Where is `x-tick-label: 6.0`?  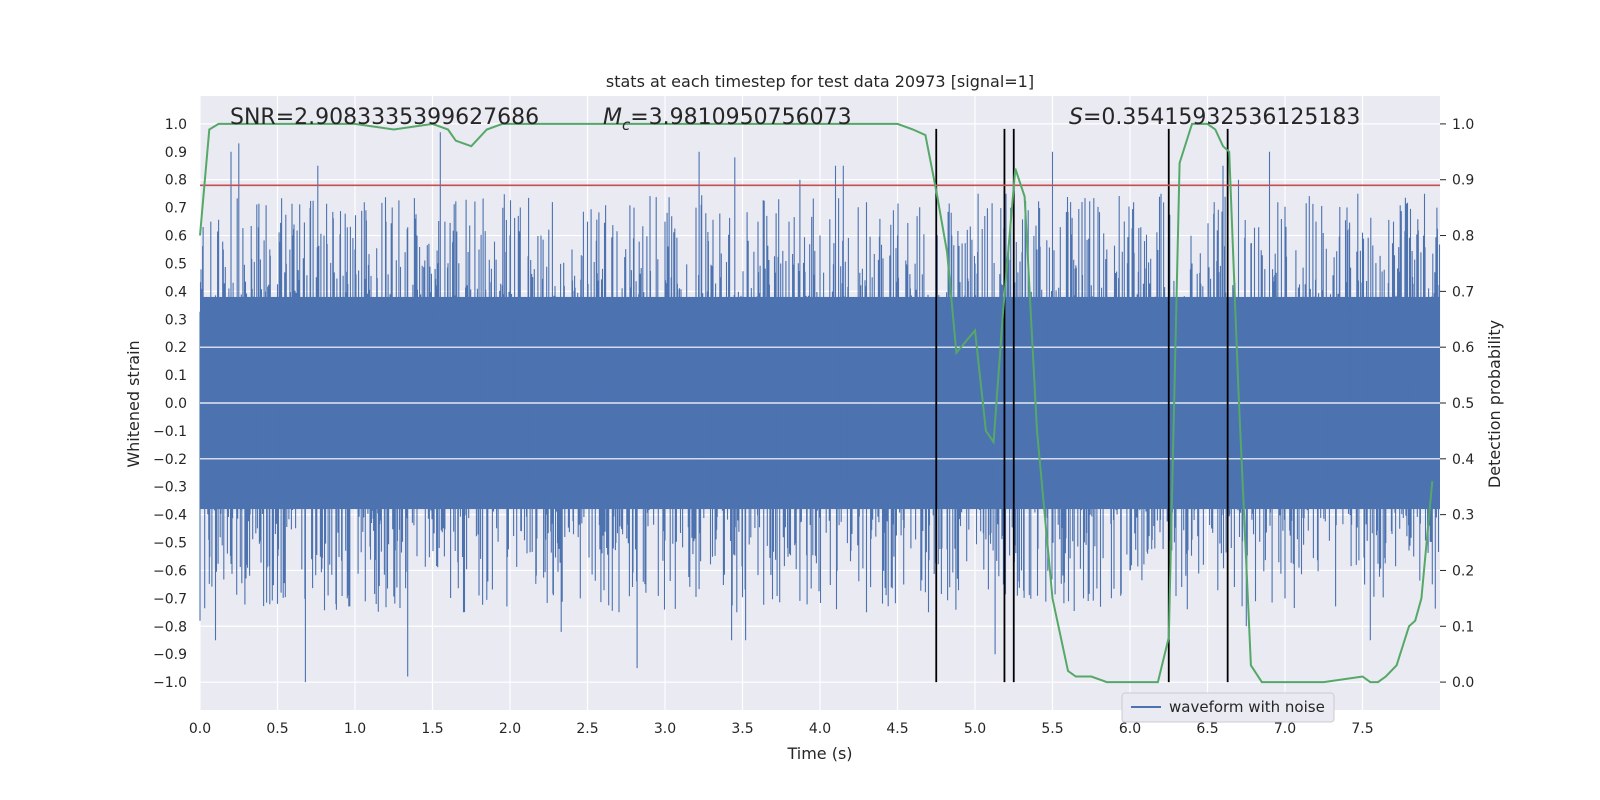 x-tick-label: 6.0 is located at coordinates (1130, 729).